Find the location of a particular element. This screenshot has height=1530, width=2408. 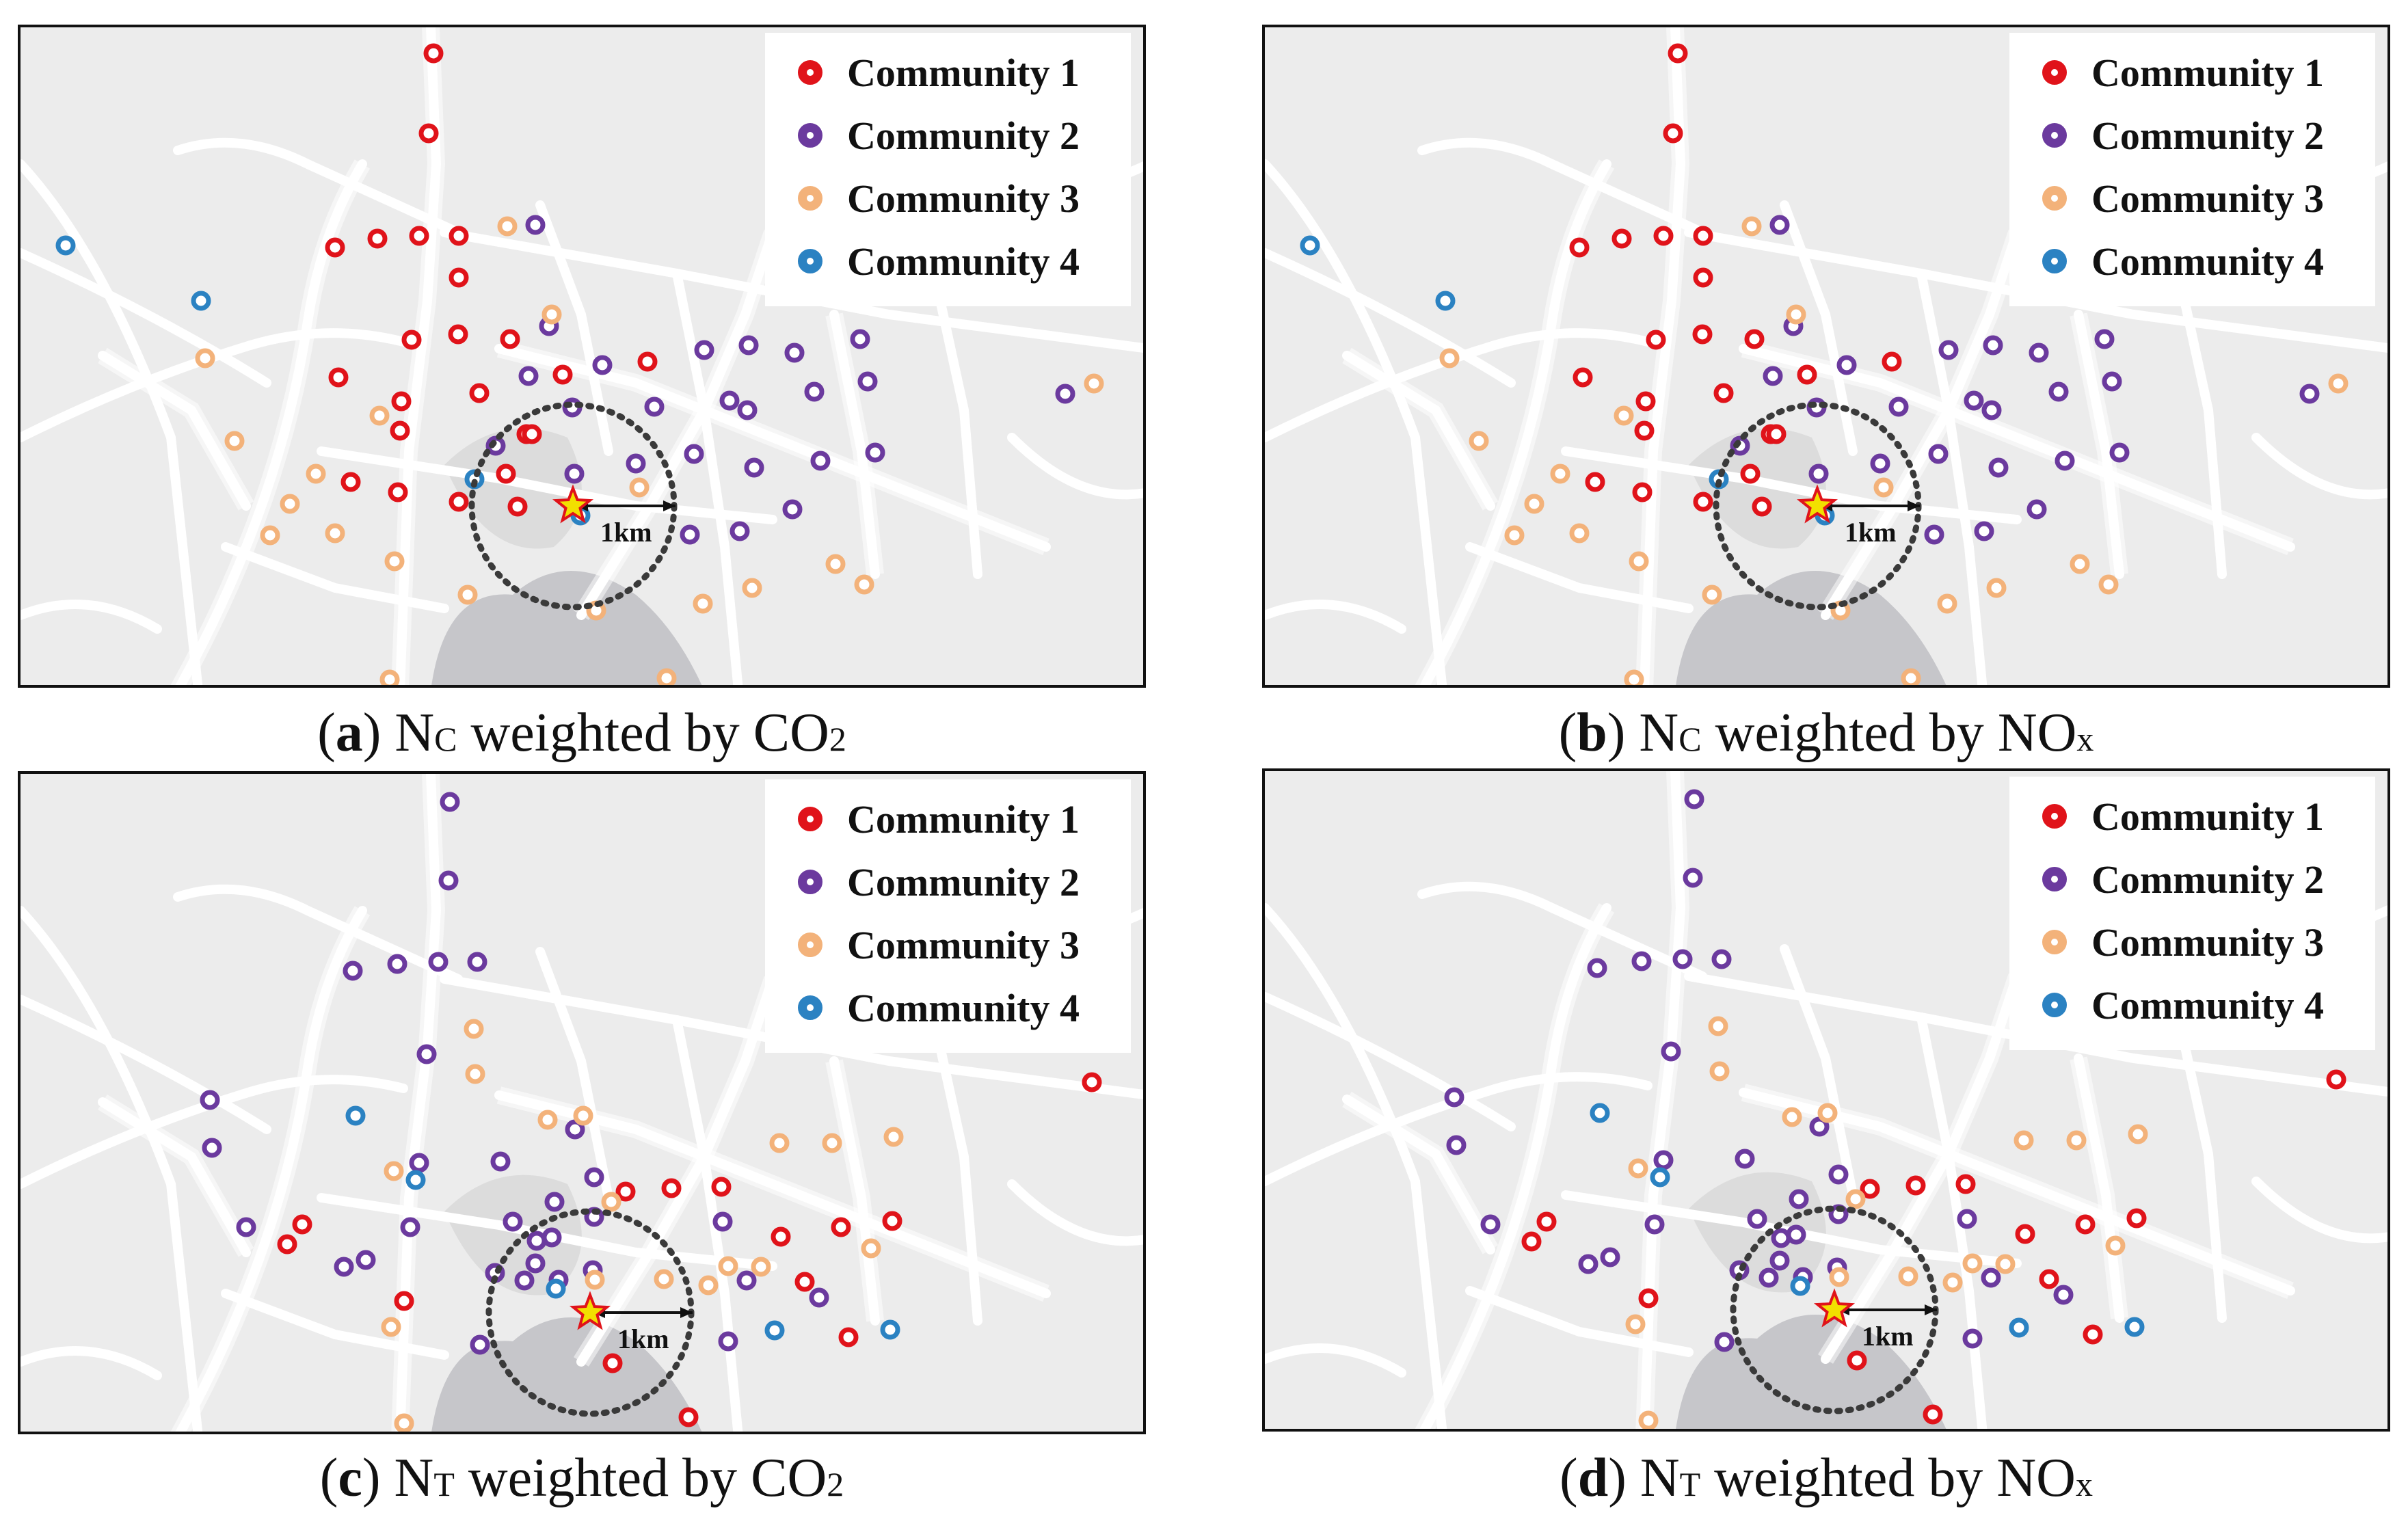

caption-b: (b) NC weighted by NOx is located at coordinates (1826, 733).